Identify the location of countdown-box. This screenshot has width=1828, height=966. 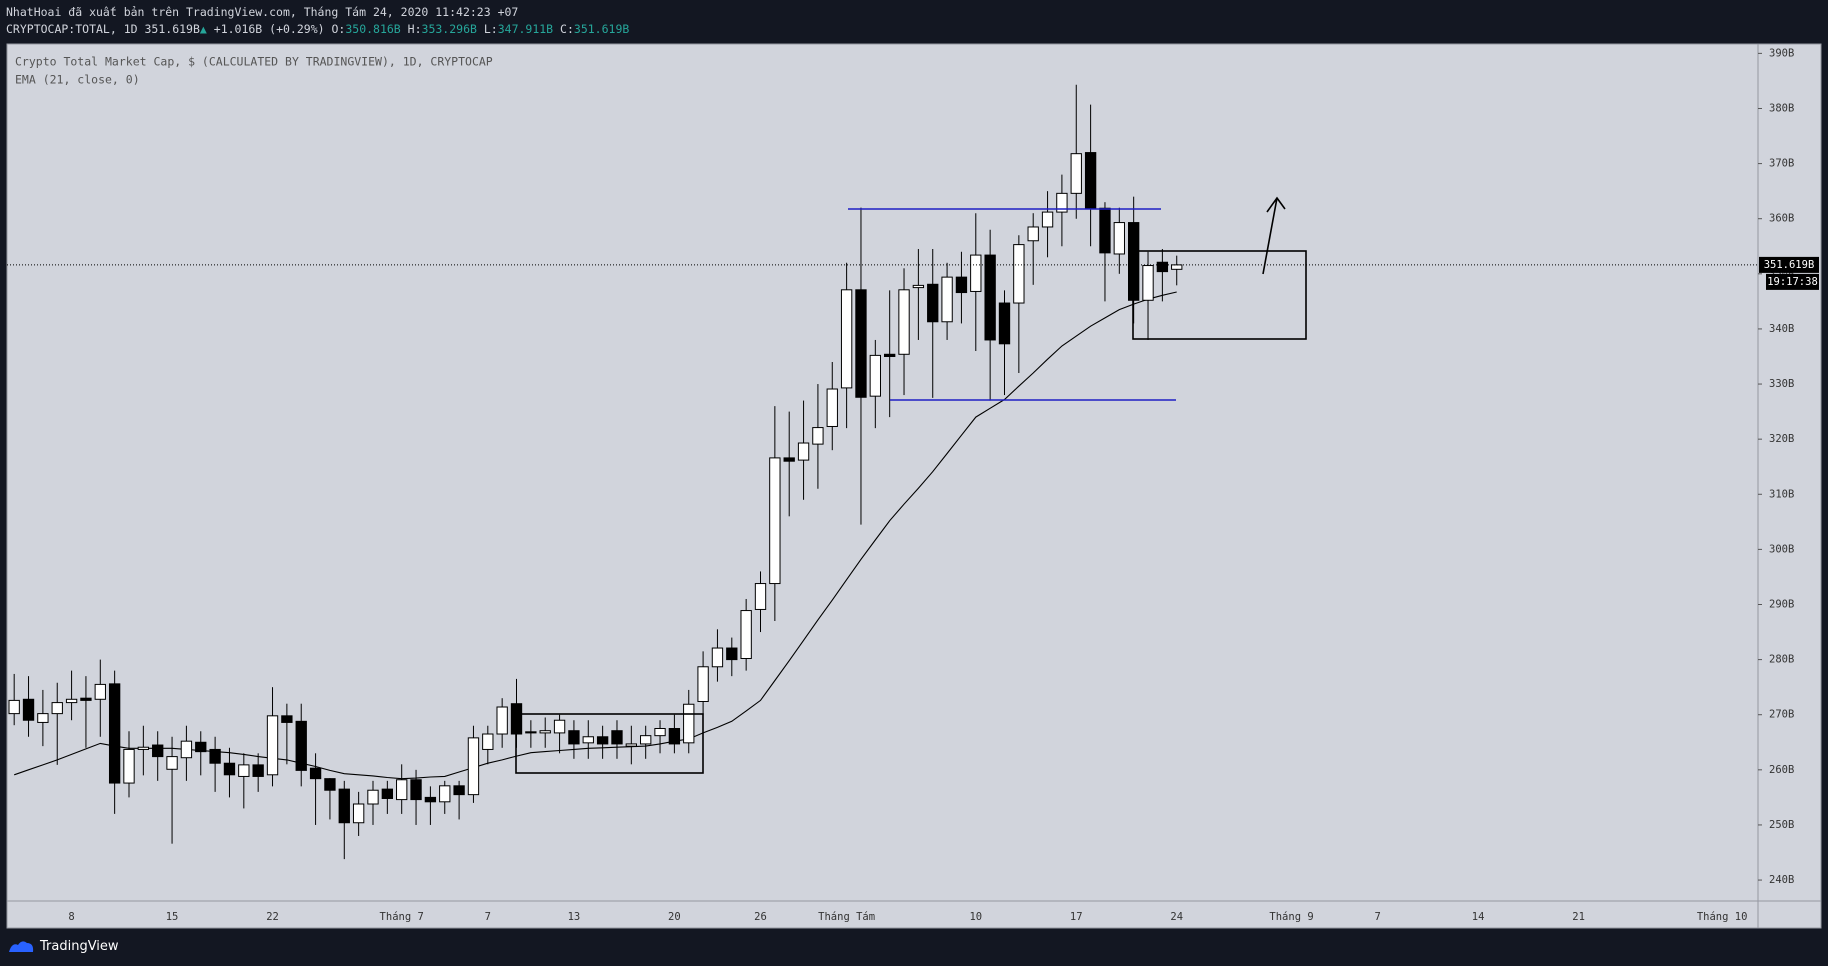
(1792, 281).